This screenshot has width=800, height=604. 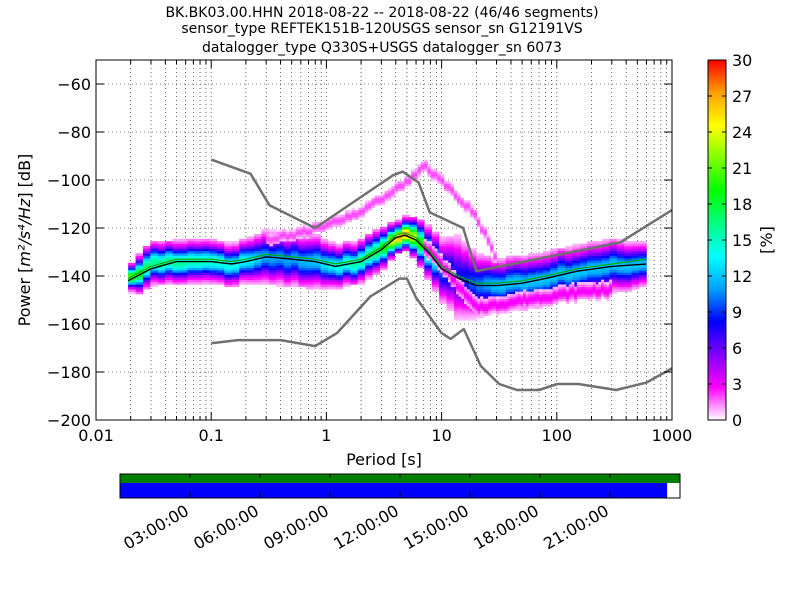 I want to click on colorbar-tick-label: 9, so click(x=737, y=312).